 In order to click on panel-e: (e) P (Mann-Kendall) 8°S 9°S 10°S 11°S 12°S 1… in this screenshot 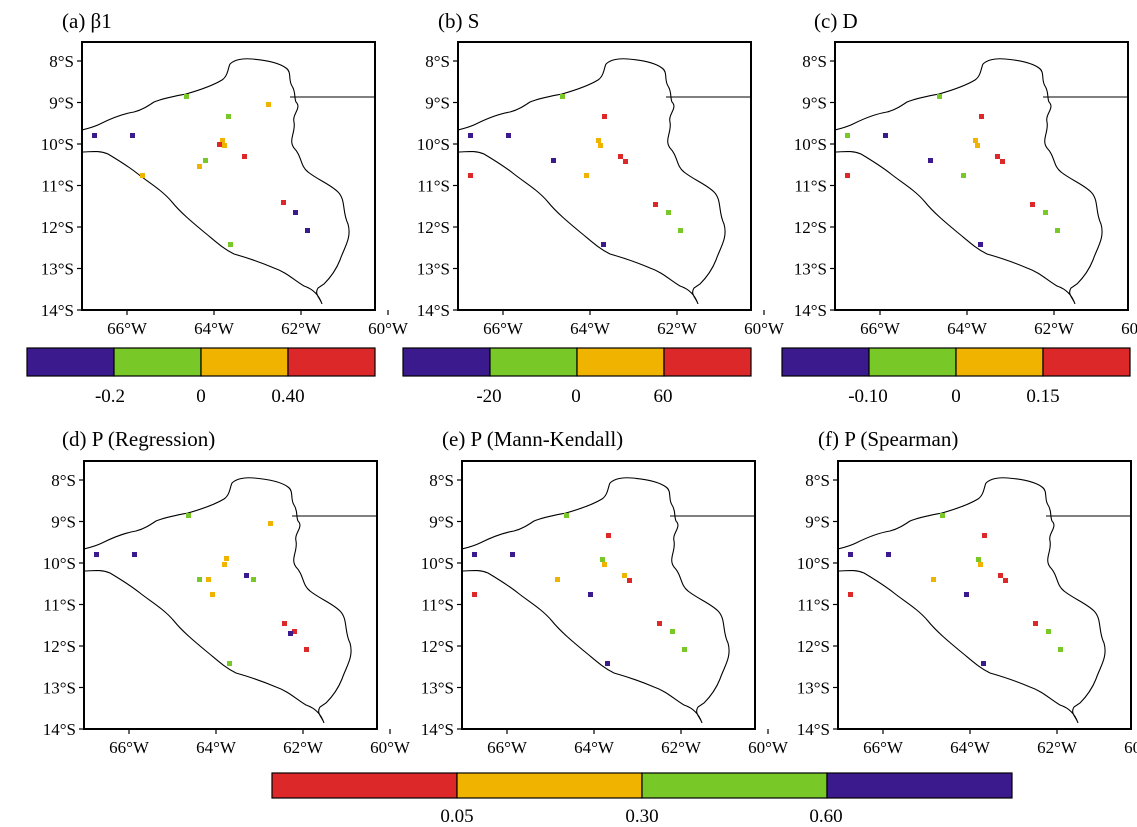, I will do `click(605, 592)`.